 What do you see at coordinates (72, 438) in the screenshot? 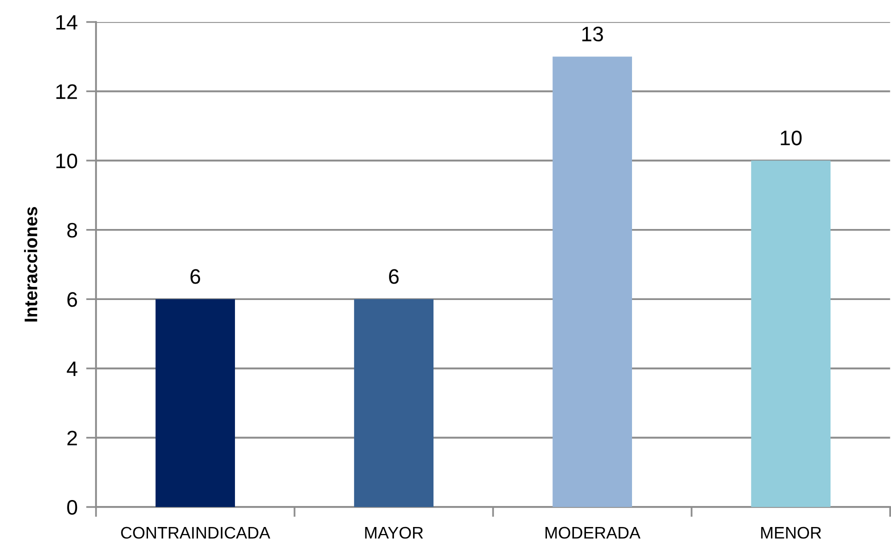
I see `y-tick-label: 2` at bounding box center [72, 438].